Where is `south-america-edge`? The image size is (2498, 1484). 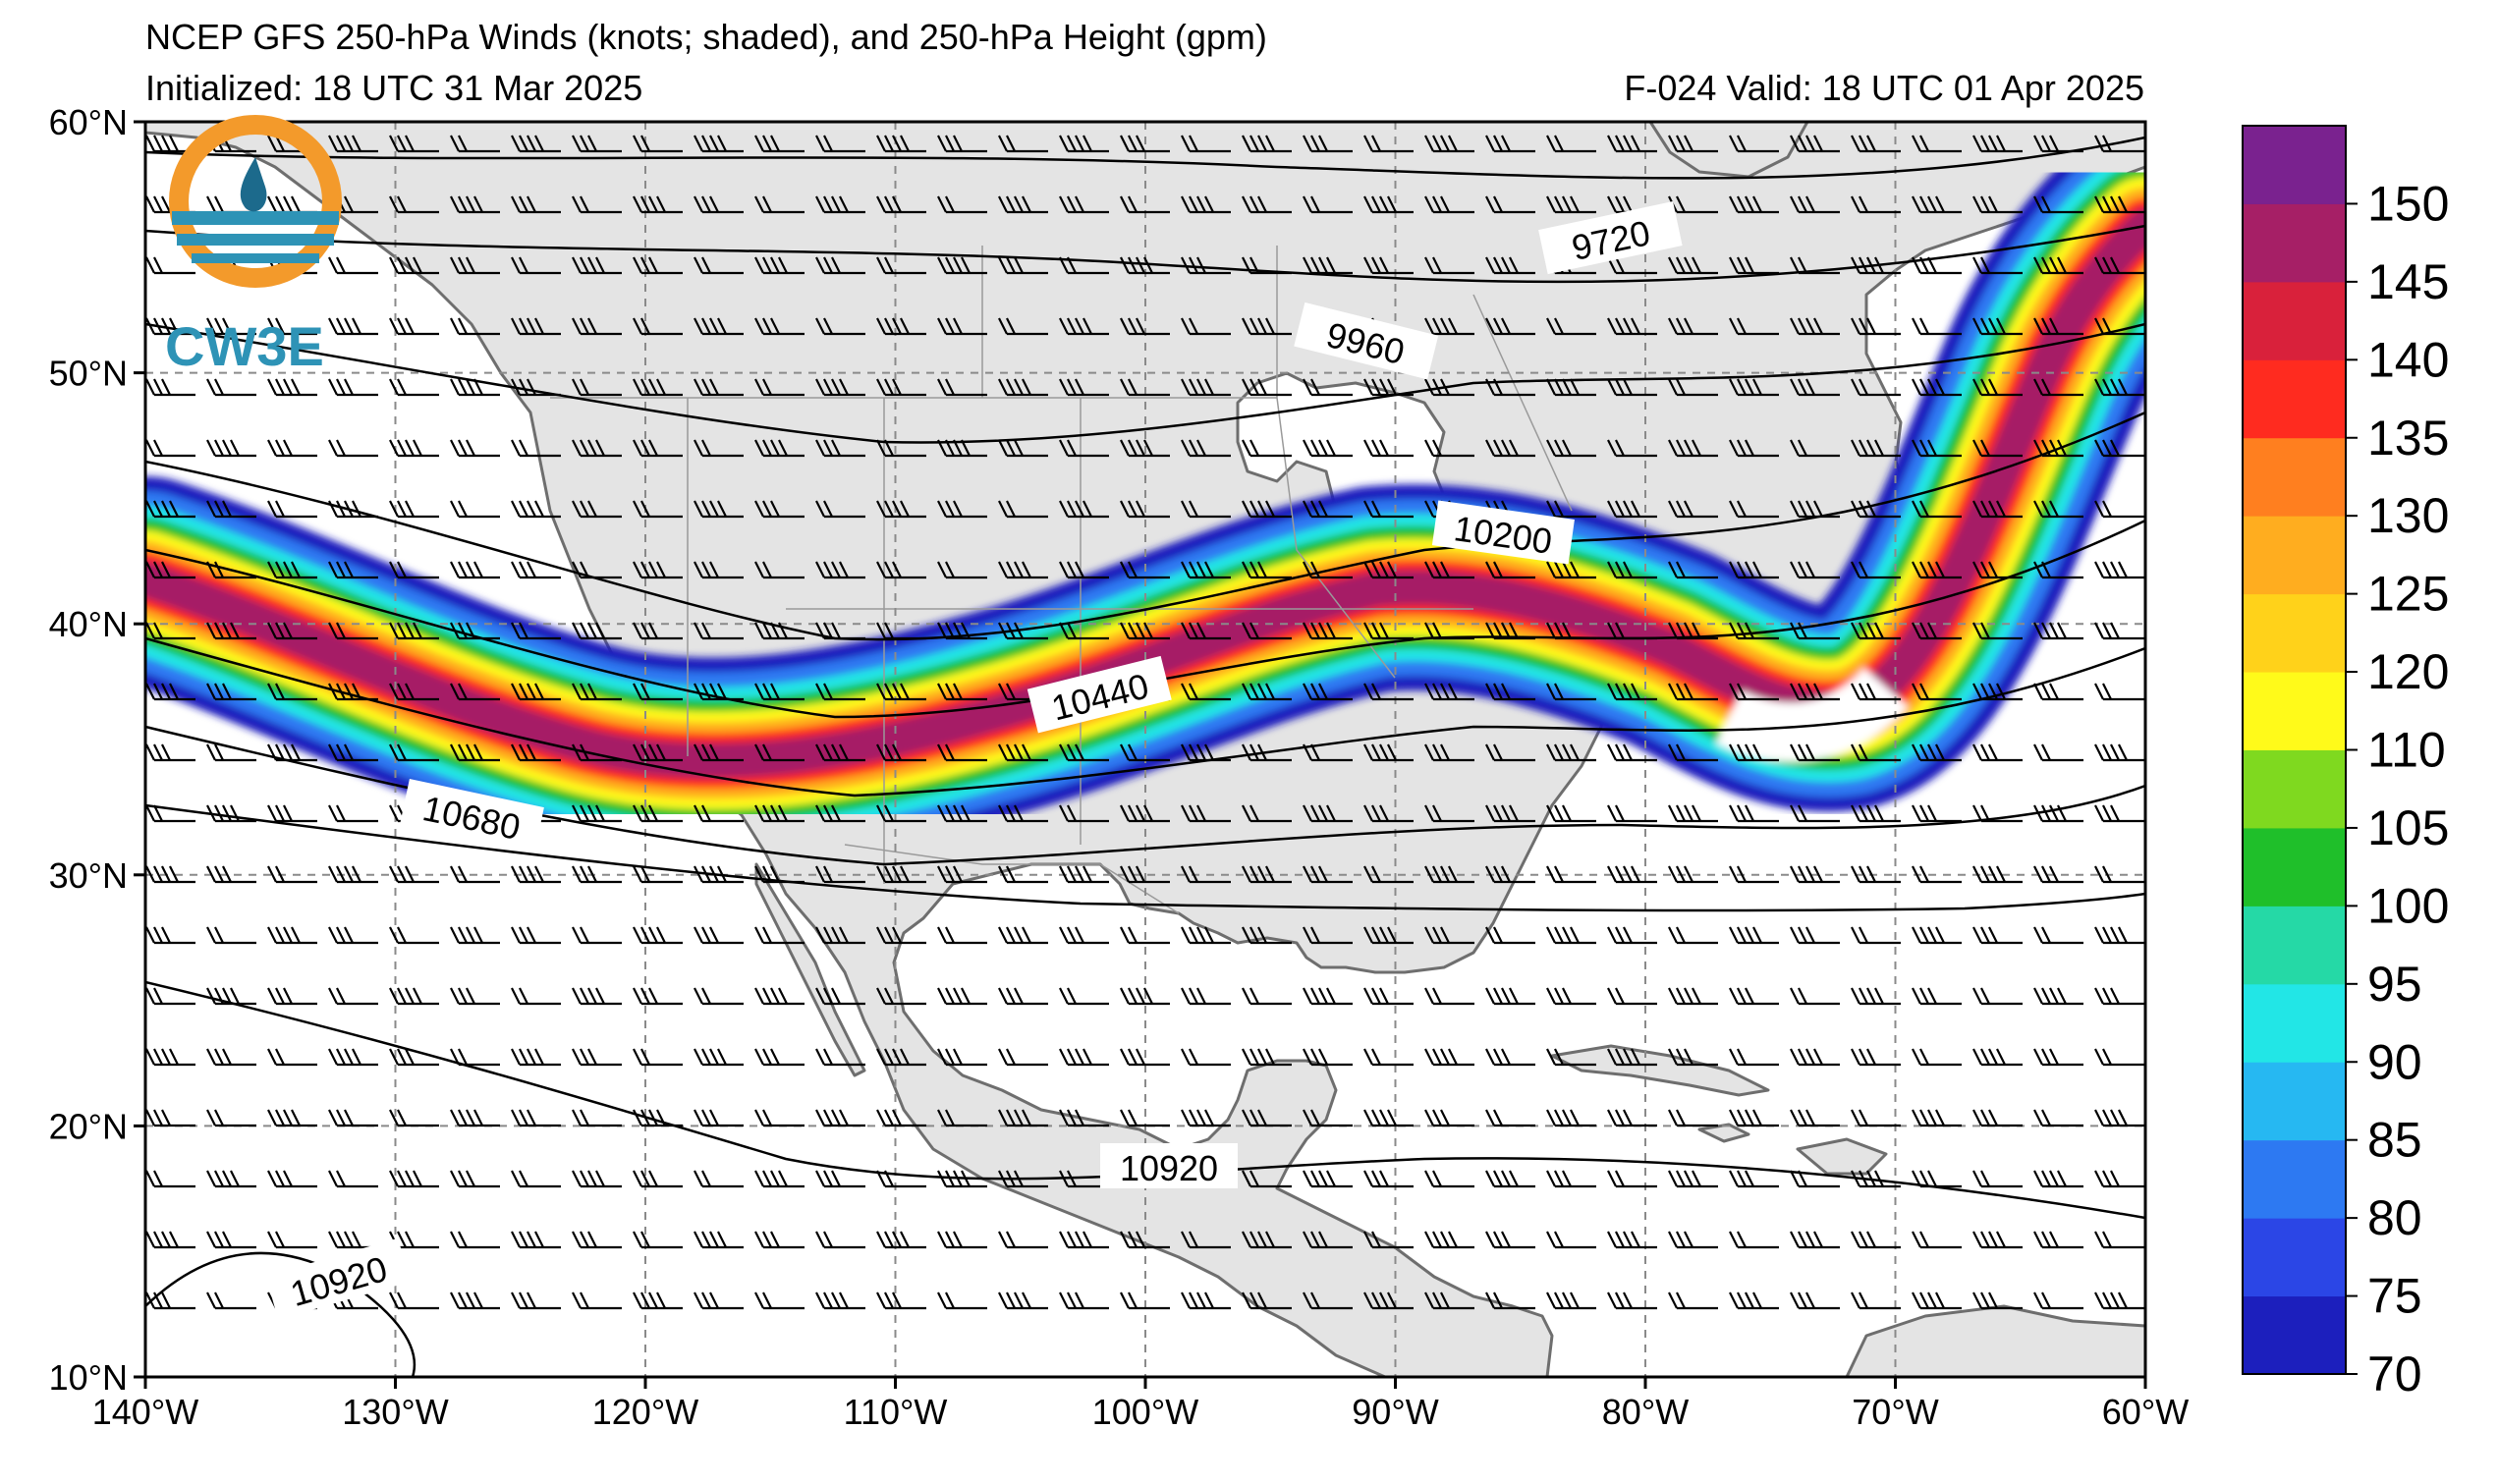
south-america-edge is located at coordinates (1995, 1340).